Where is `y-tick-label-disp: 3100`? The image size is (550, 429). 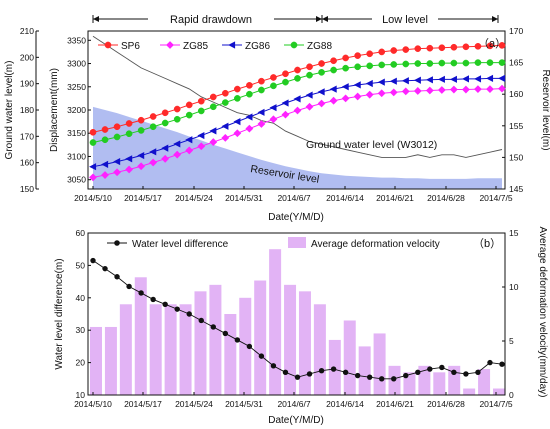
y-tick-label-disp: 3100 is located at coordinates (76, 156).